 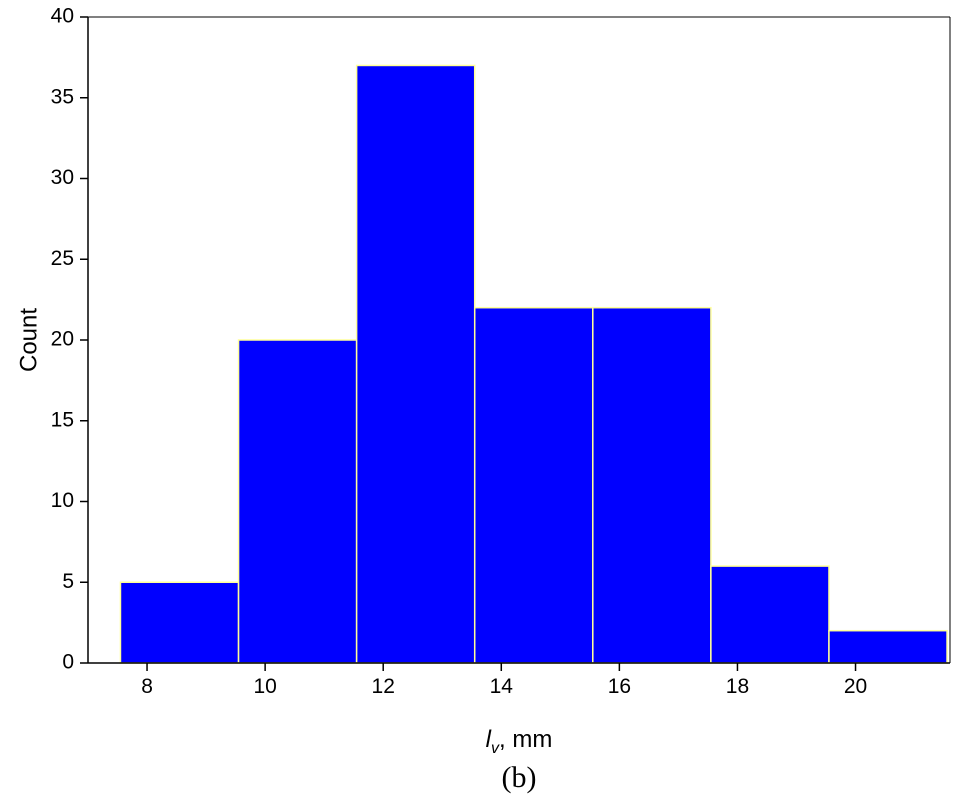 I want to click on x-axis-unit: , mm, so click(x=525, y=739).